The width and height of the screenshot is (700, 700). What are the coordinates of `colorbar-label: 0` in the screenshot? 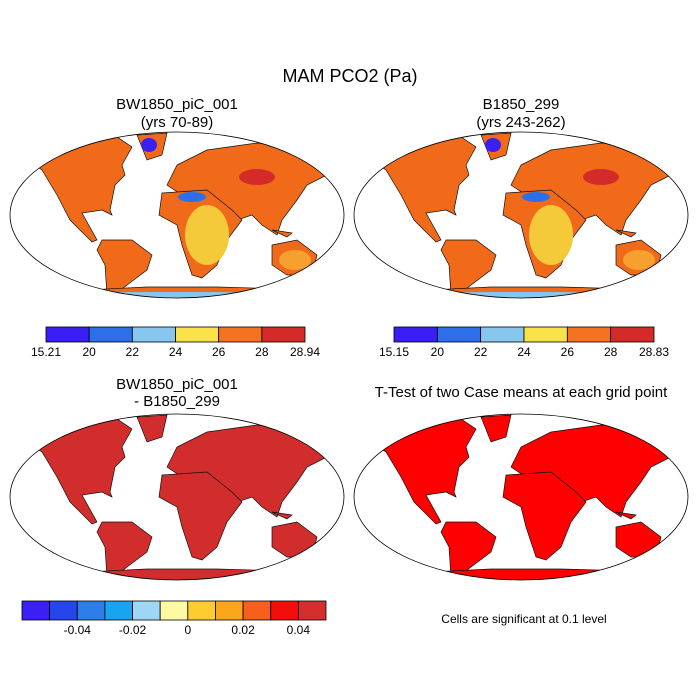 It's located at (187, 630).